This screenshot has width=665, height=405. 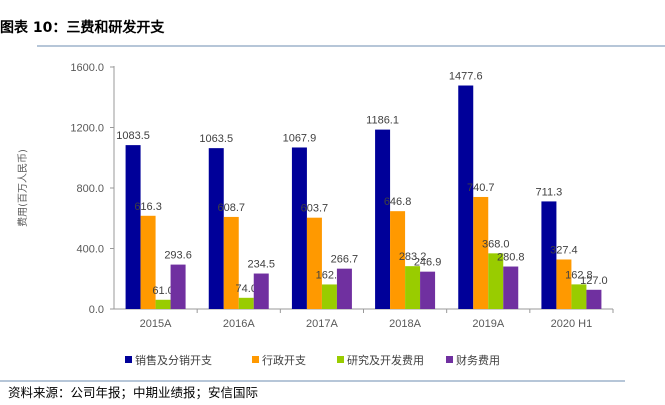 What do you see at coordinates (87, 68) in the screenshot?
I see `y-tick-label: 1600.0` at bounding box center [87, 68].